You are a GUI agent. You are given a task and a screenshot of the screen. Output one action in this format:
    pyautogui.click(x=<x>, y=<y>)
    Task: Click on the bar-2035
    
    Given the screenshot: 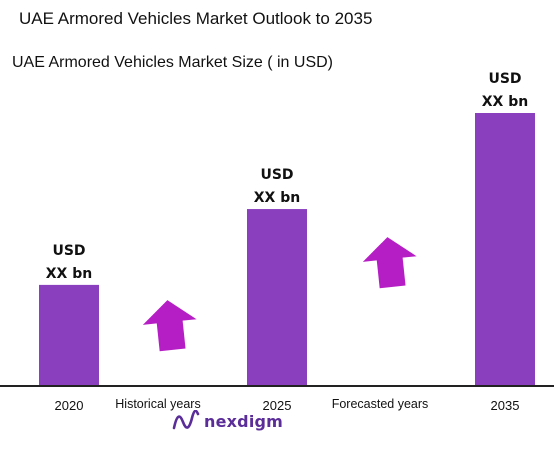 What is the action you would take?
    pyautogui.click(x=505, y=249)
    